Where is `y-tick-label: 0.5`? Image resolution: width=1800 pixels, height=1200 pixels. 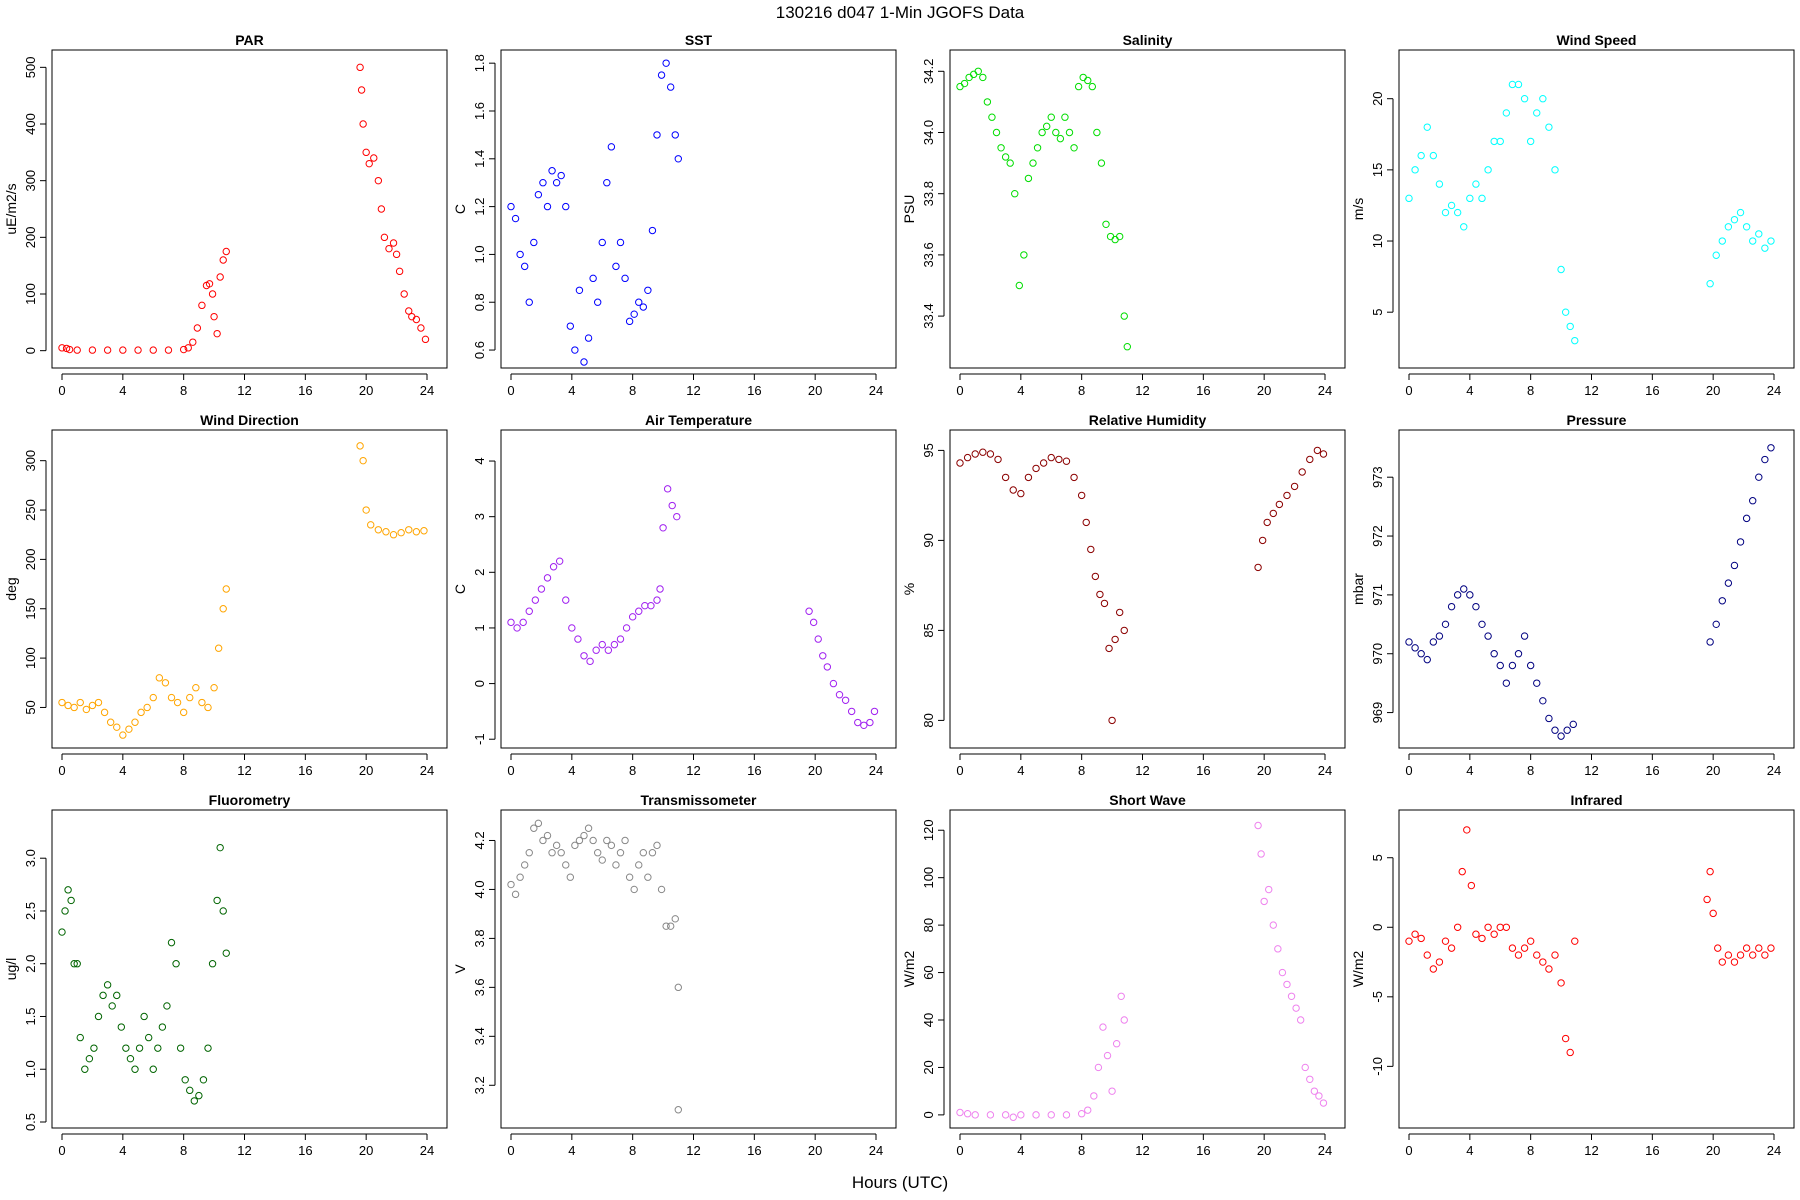
y-tick-label: 0.5 is located at coordinates (30, 1122).